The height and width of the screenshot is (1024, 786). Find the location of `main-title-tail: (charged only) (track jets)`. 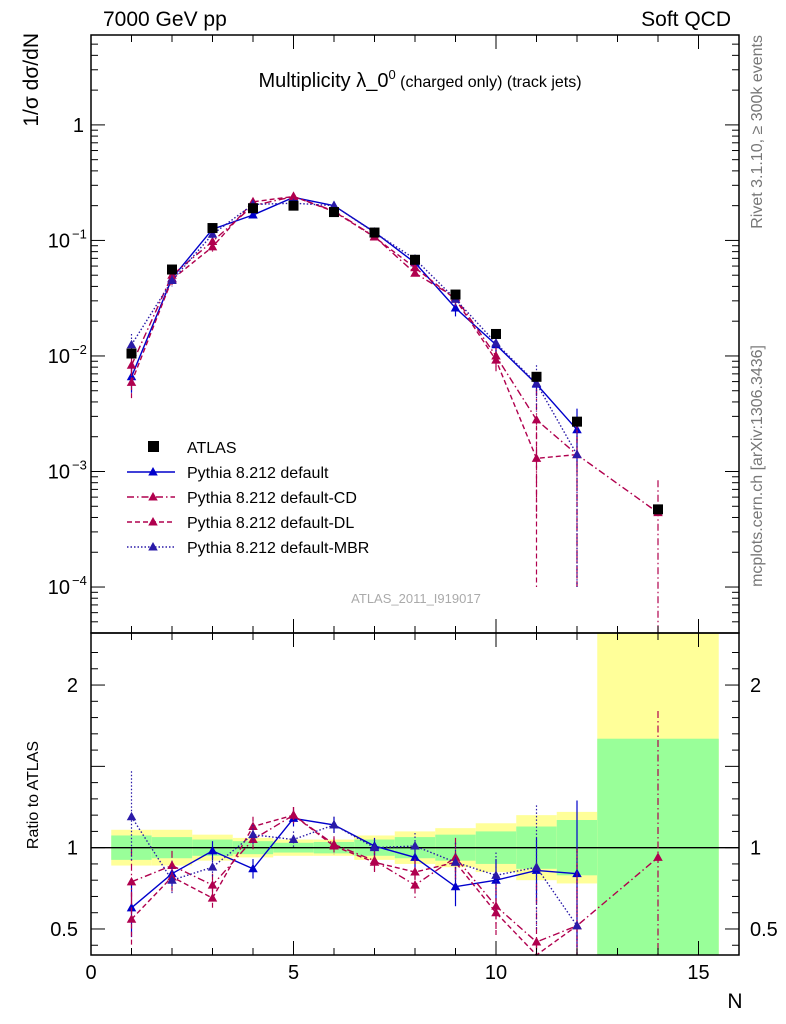

main-title-tail: (charged only) (track jets) is located at coordinates (489, 82).